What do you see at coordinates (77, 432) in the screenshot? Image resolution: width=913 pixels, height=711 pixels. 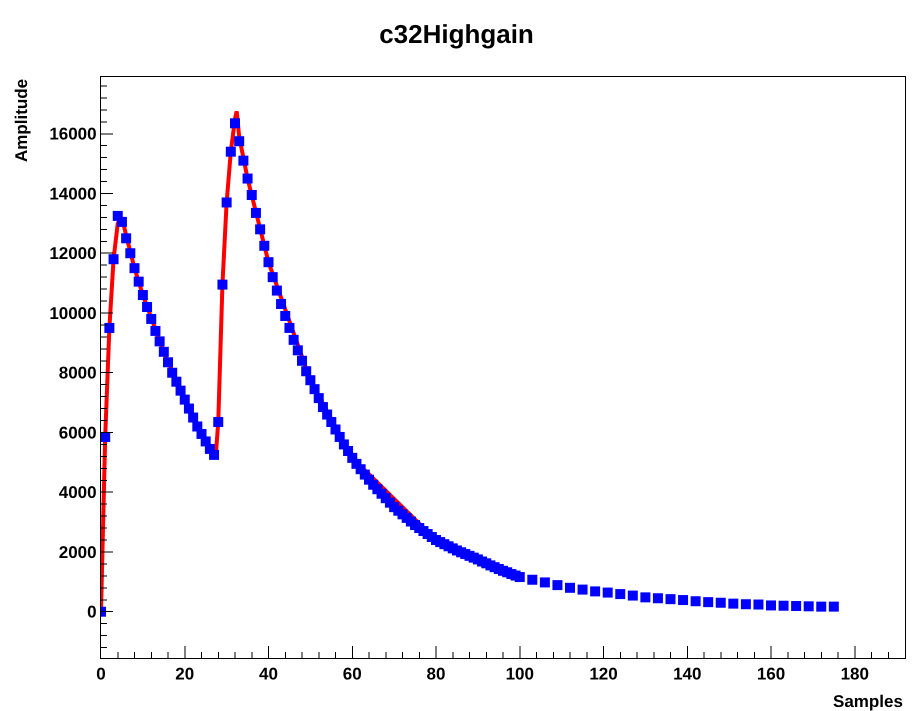 I see `y-tick-label: 6000` at bounding box center [77, 432].